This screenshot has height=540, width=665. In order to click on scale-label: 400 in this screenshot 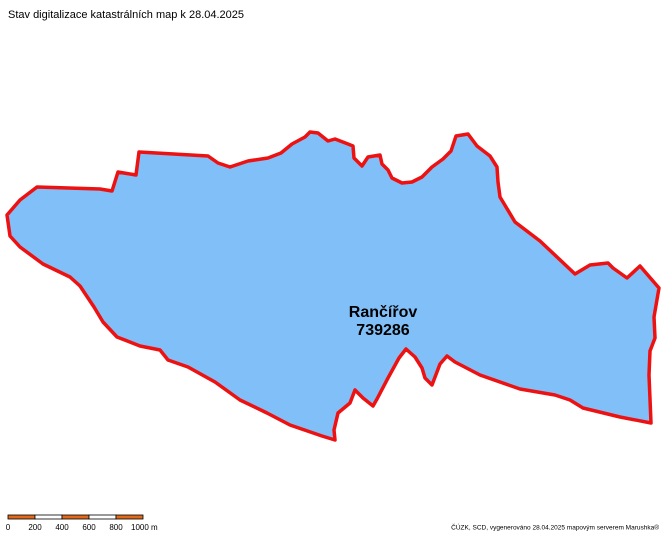, I will do `click(62, 527)`.